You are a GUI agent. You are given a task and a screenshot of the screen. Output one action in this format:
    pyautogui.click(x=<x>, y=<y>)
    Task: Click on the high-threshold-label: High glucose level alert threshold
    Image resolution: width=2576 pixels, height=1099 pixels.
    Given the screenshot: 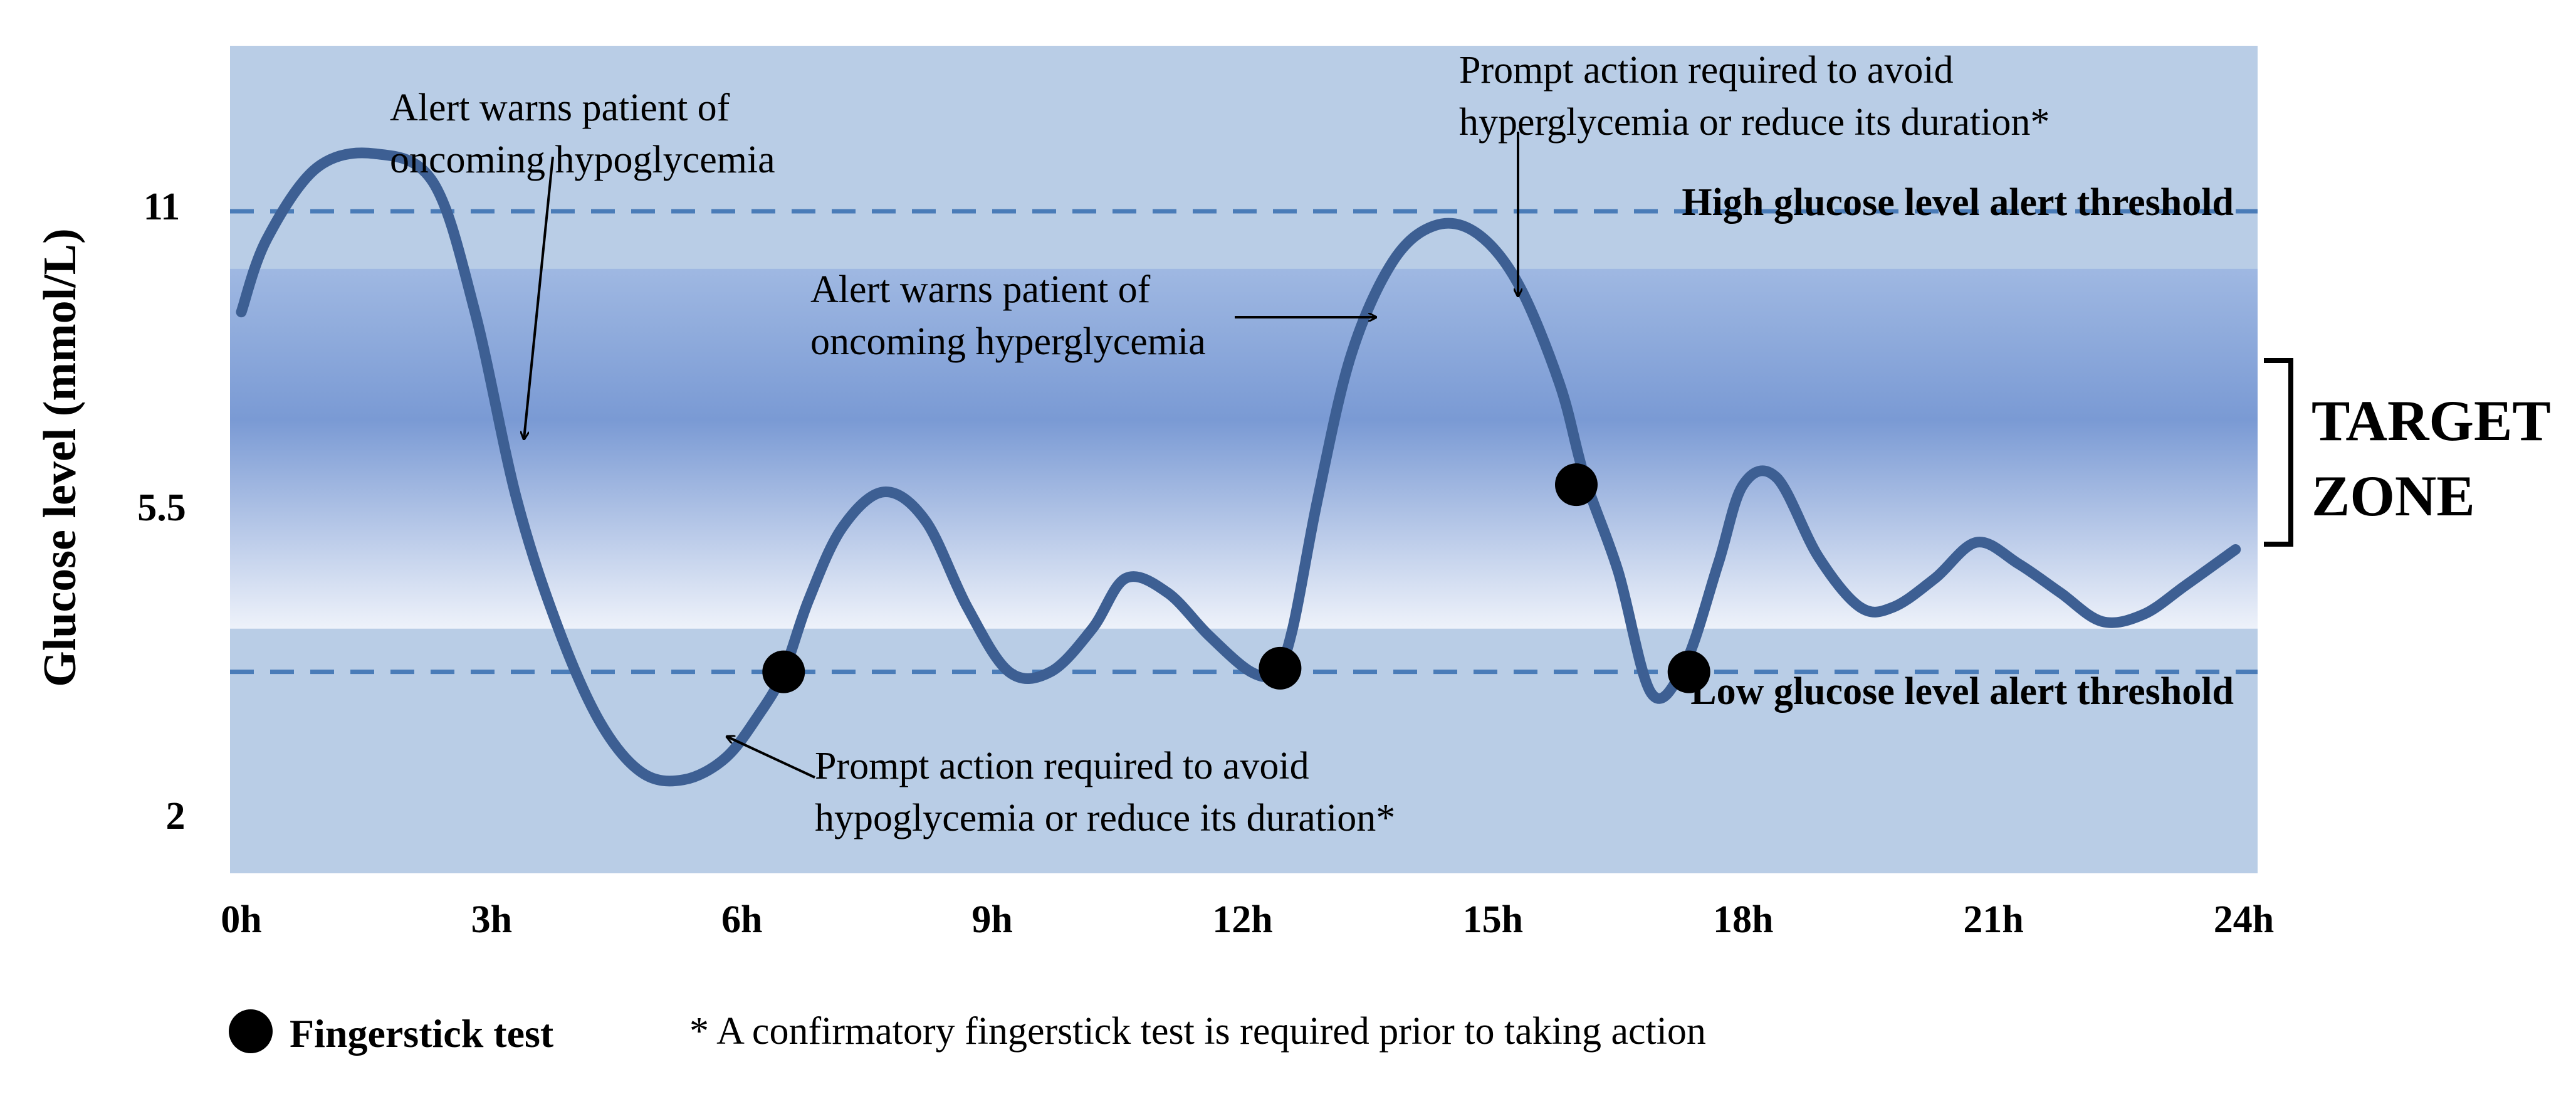 What is the action you would take?
    pyautogui.click(x=1958, y=202)
    